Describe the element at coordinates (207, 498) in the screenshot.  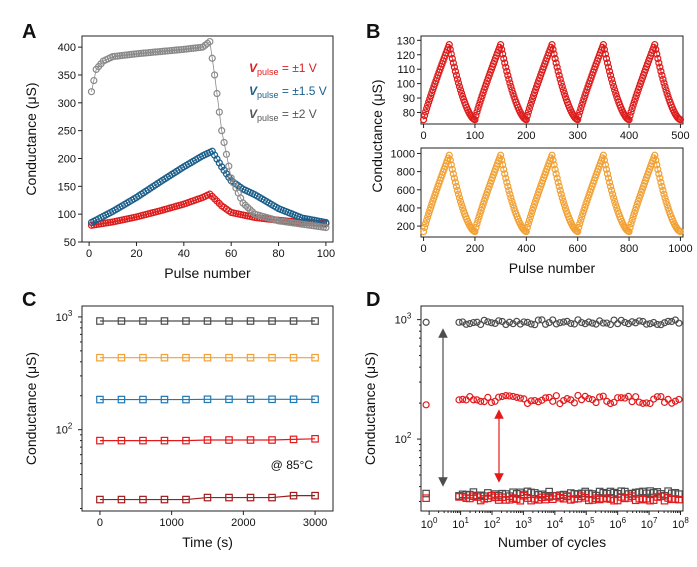
I see `series-line` at that location.